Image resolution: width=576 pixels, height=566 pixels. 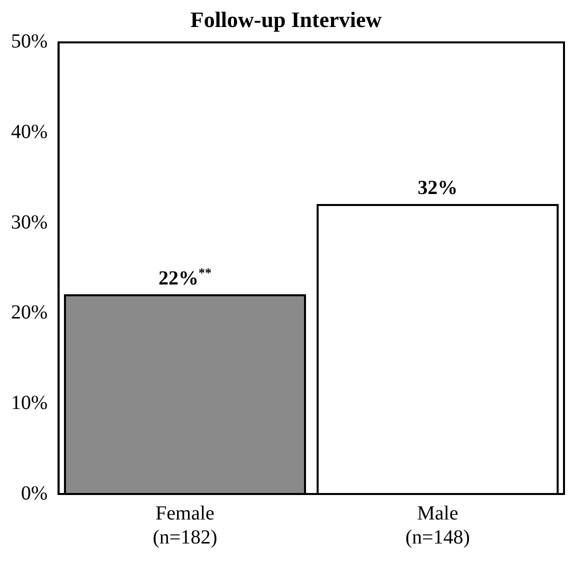 I want to click on data-label: 22%**, so click(x=185, y=277).